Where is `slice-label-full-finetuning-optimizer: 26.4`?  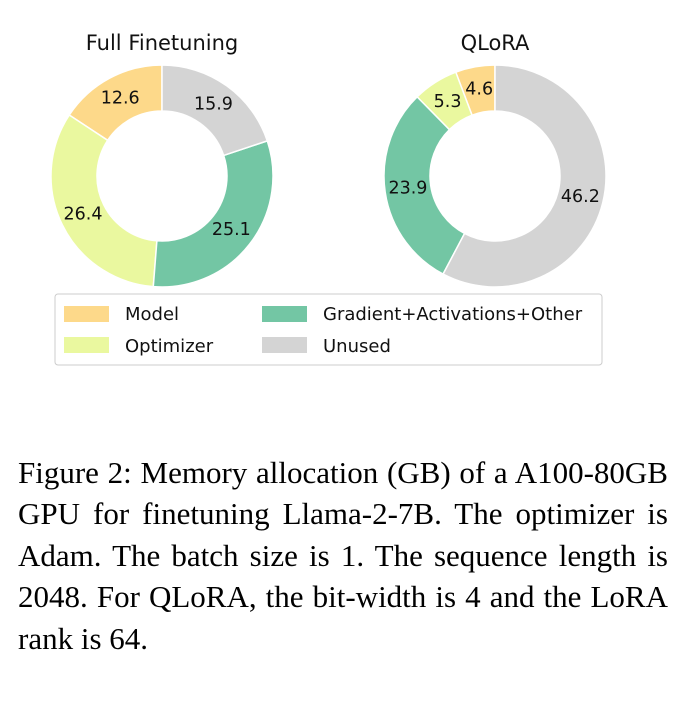 slice-label-full-finetuning-optimizer: 26.4 is located at coordinates (82, 215).